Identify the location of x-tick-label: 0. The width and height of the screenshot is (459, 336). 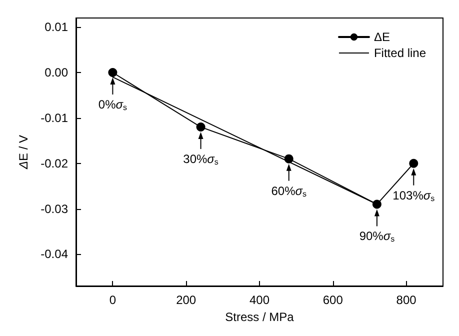
(112, 300).